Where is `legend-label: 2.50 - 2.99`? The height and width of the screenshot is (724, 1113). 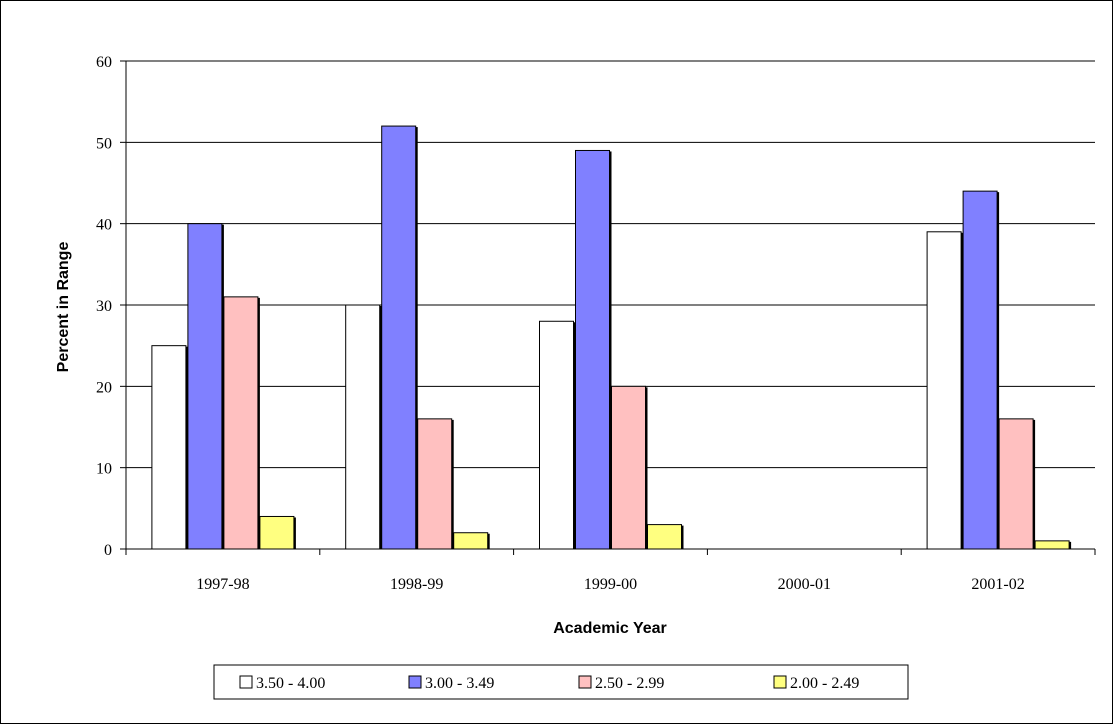 legend-label: 2.50 - 2.99 is located at coordinates (629, 683).